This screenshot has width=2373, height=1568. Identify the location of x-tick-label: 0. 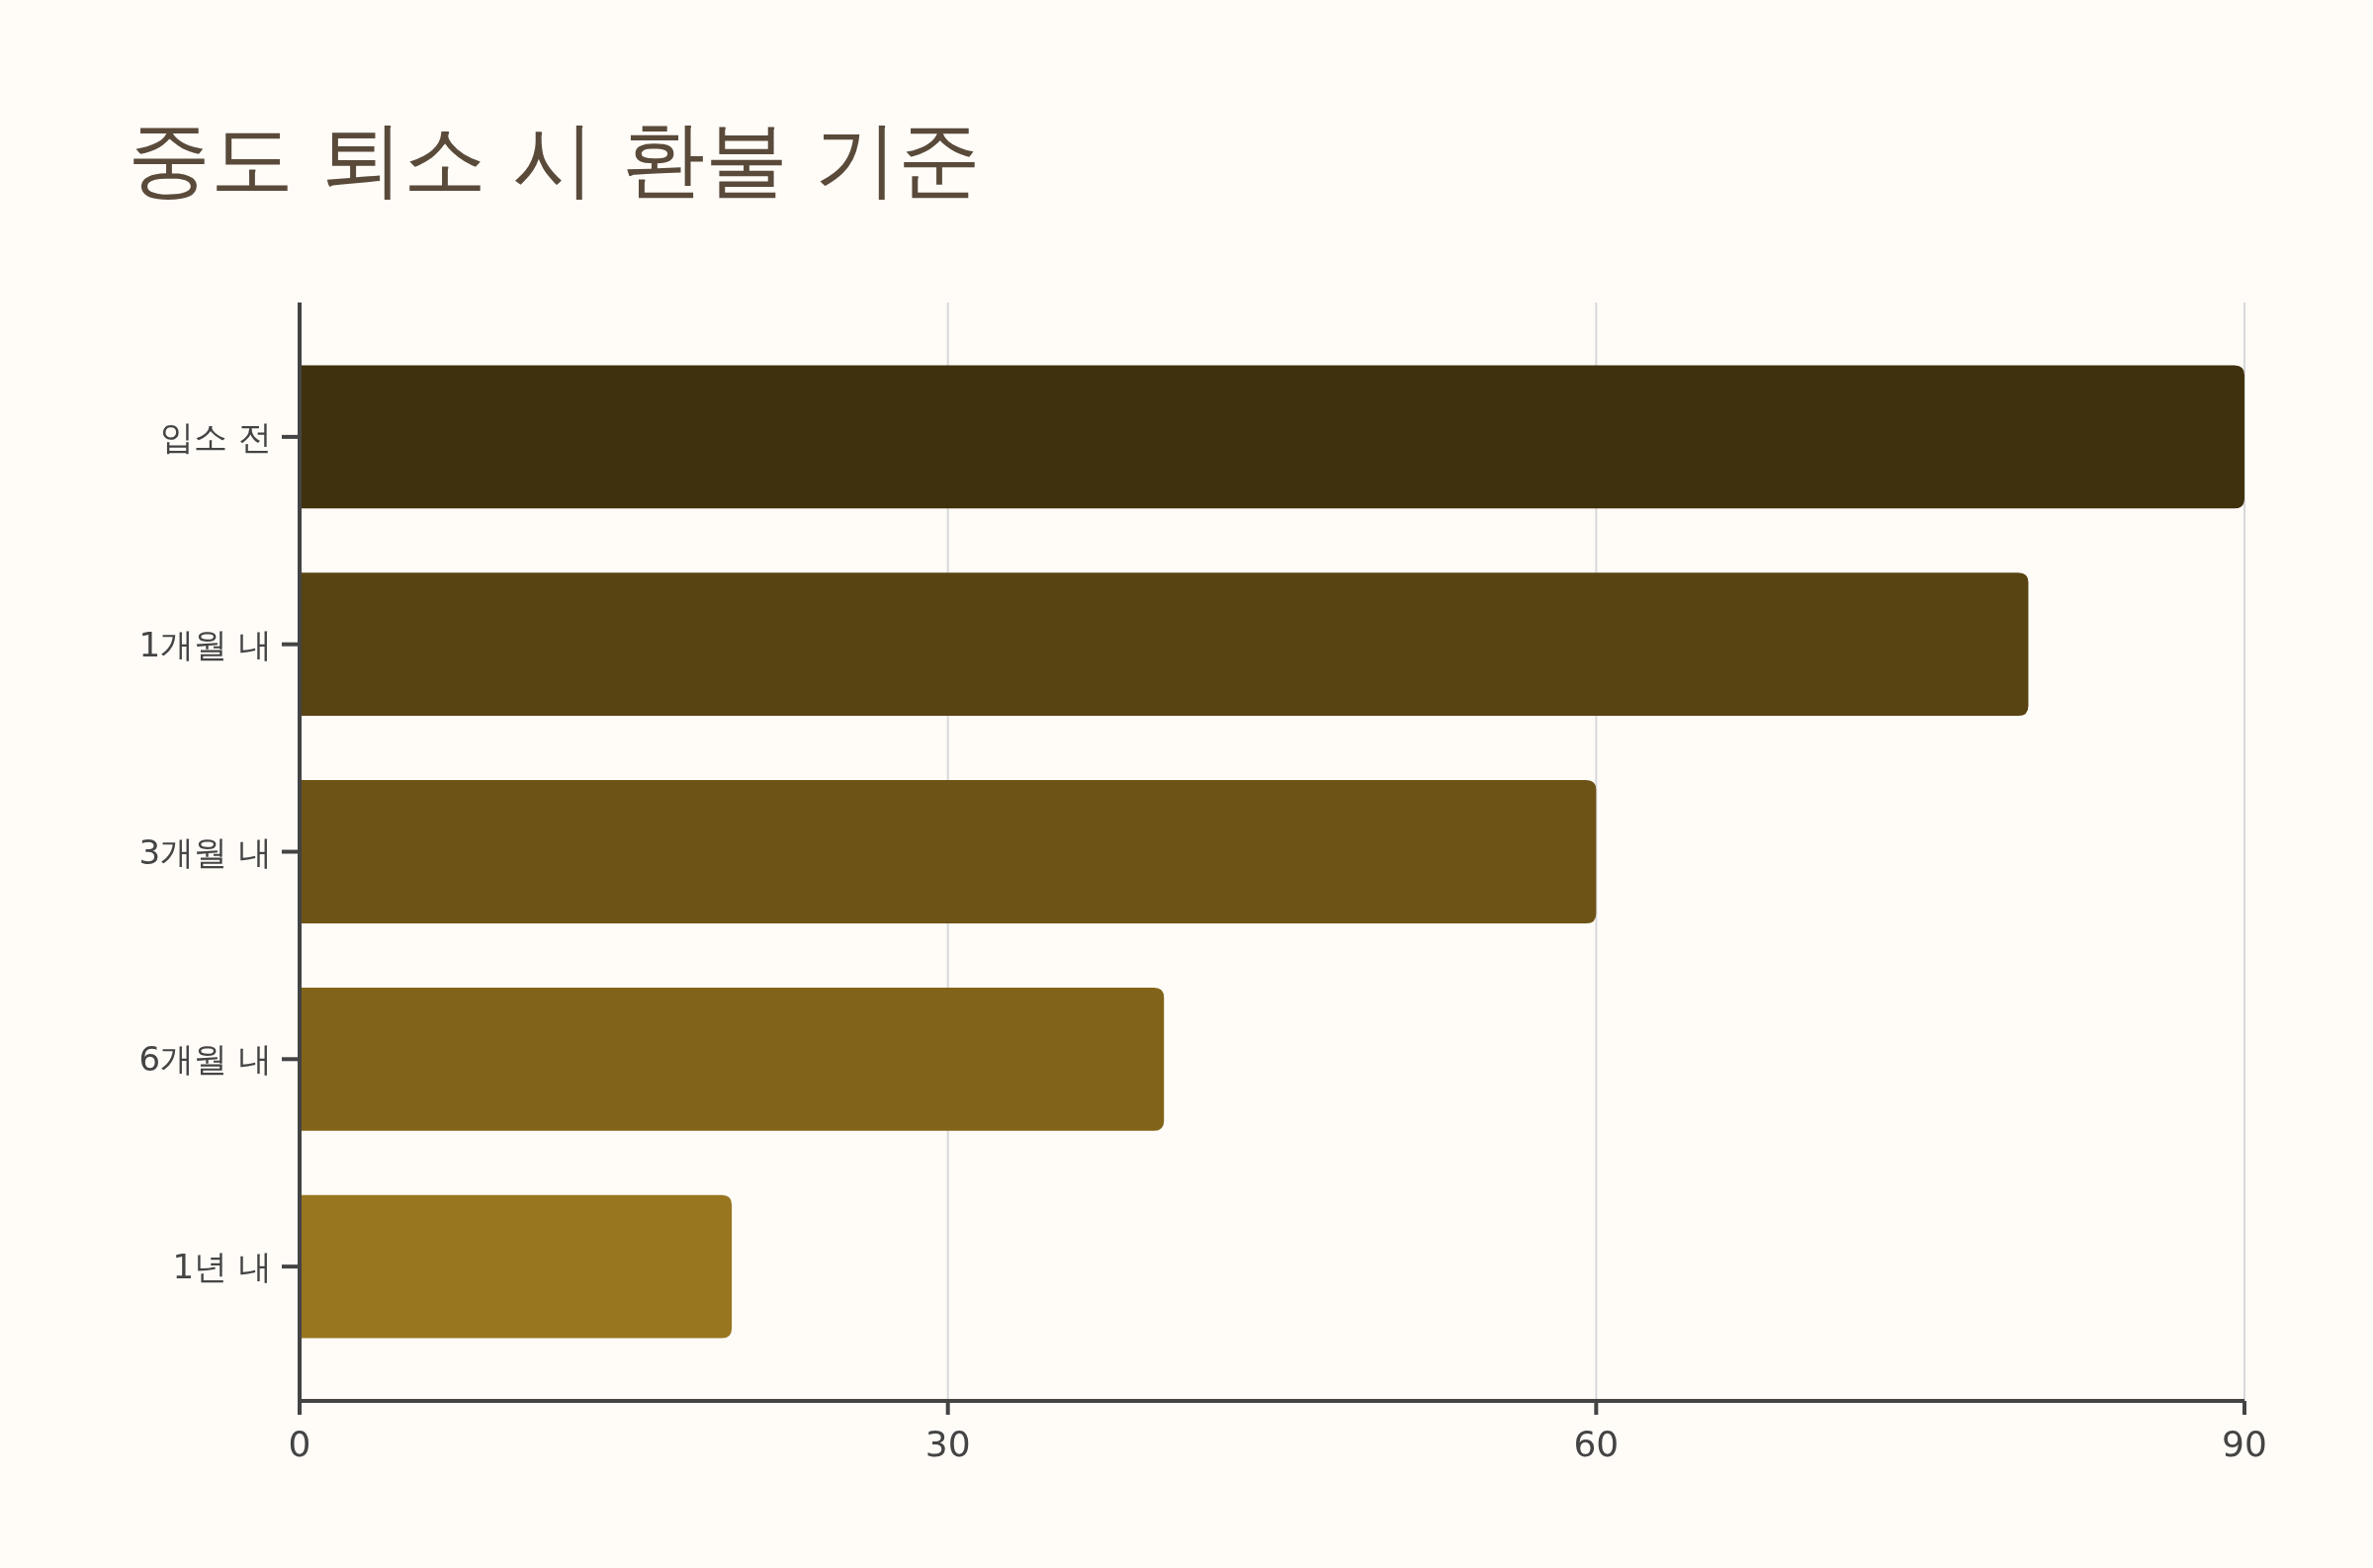
(299, 1444).